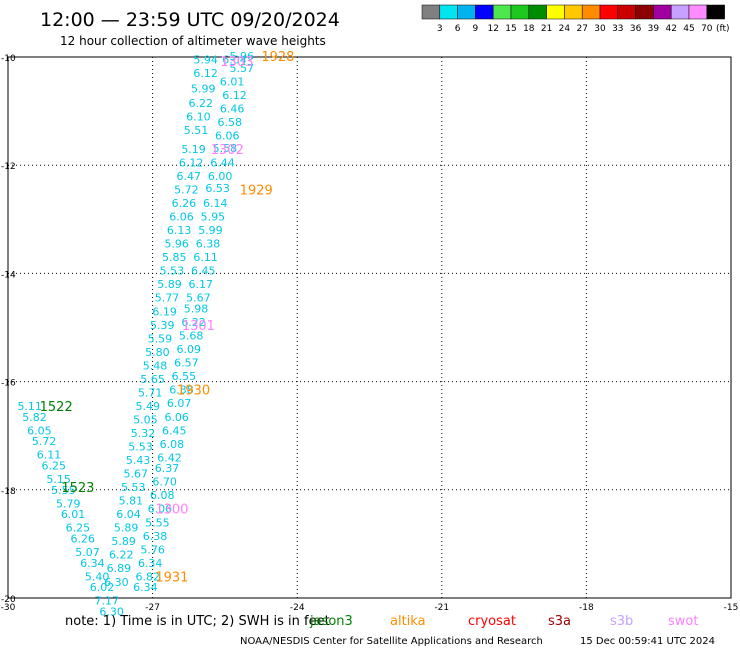 Image resolution: width=740 pixels, height=650 pixels. Describe the element at coordinates (179, 403) in the screenshot. I see `wave-height-label: 6.07` at that location.